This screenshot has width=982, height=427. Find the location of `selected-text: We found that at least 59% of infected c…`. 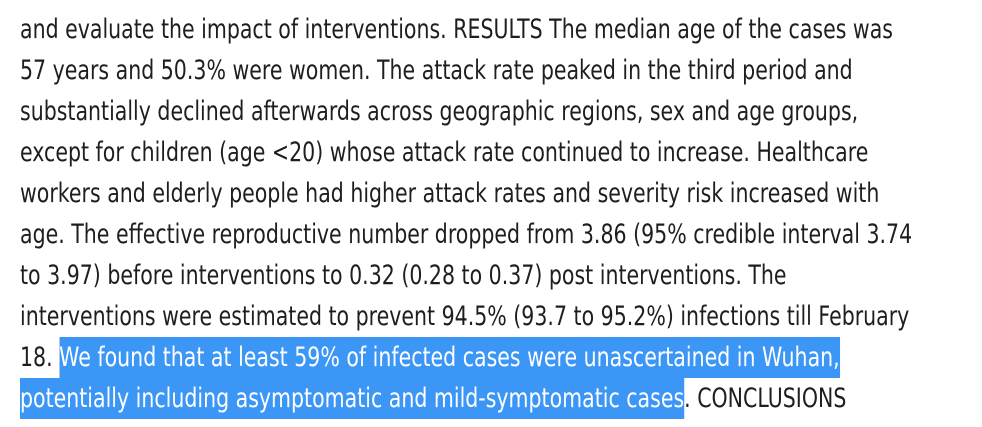

selected-text: We found that at least 59% of infected c… is located at coordinates (449, 357).